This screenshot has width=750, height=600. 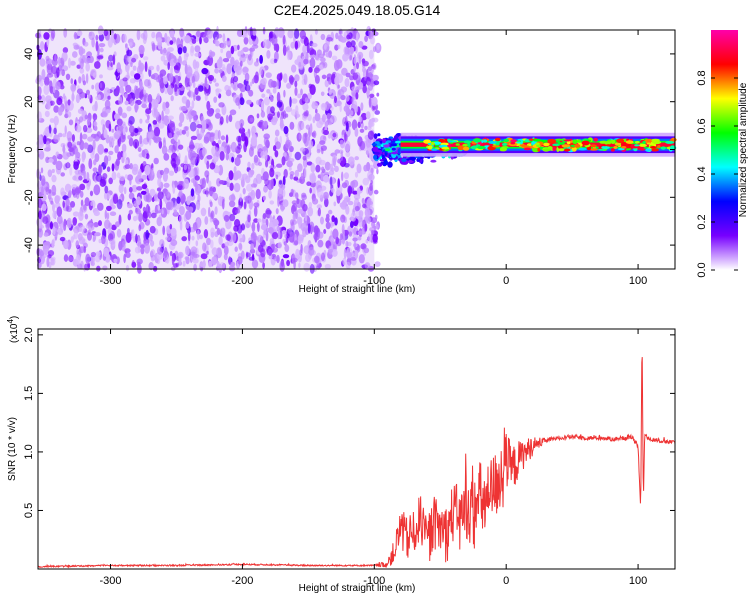 What do you see at coordinates (29, 393) in the screenshot?
I see `y-tick-label: 1.5` at bounding box center [29, 393].